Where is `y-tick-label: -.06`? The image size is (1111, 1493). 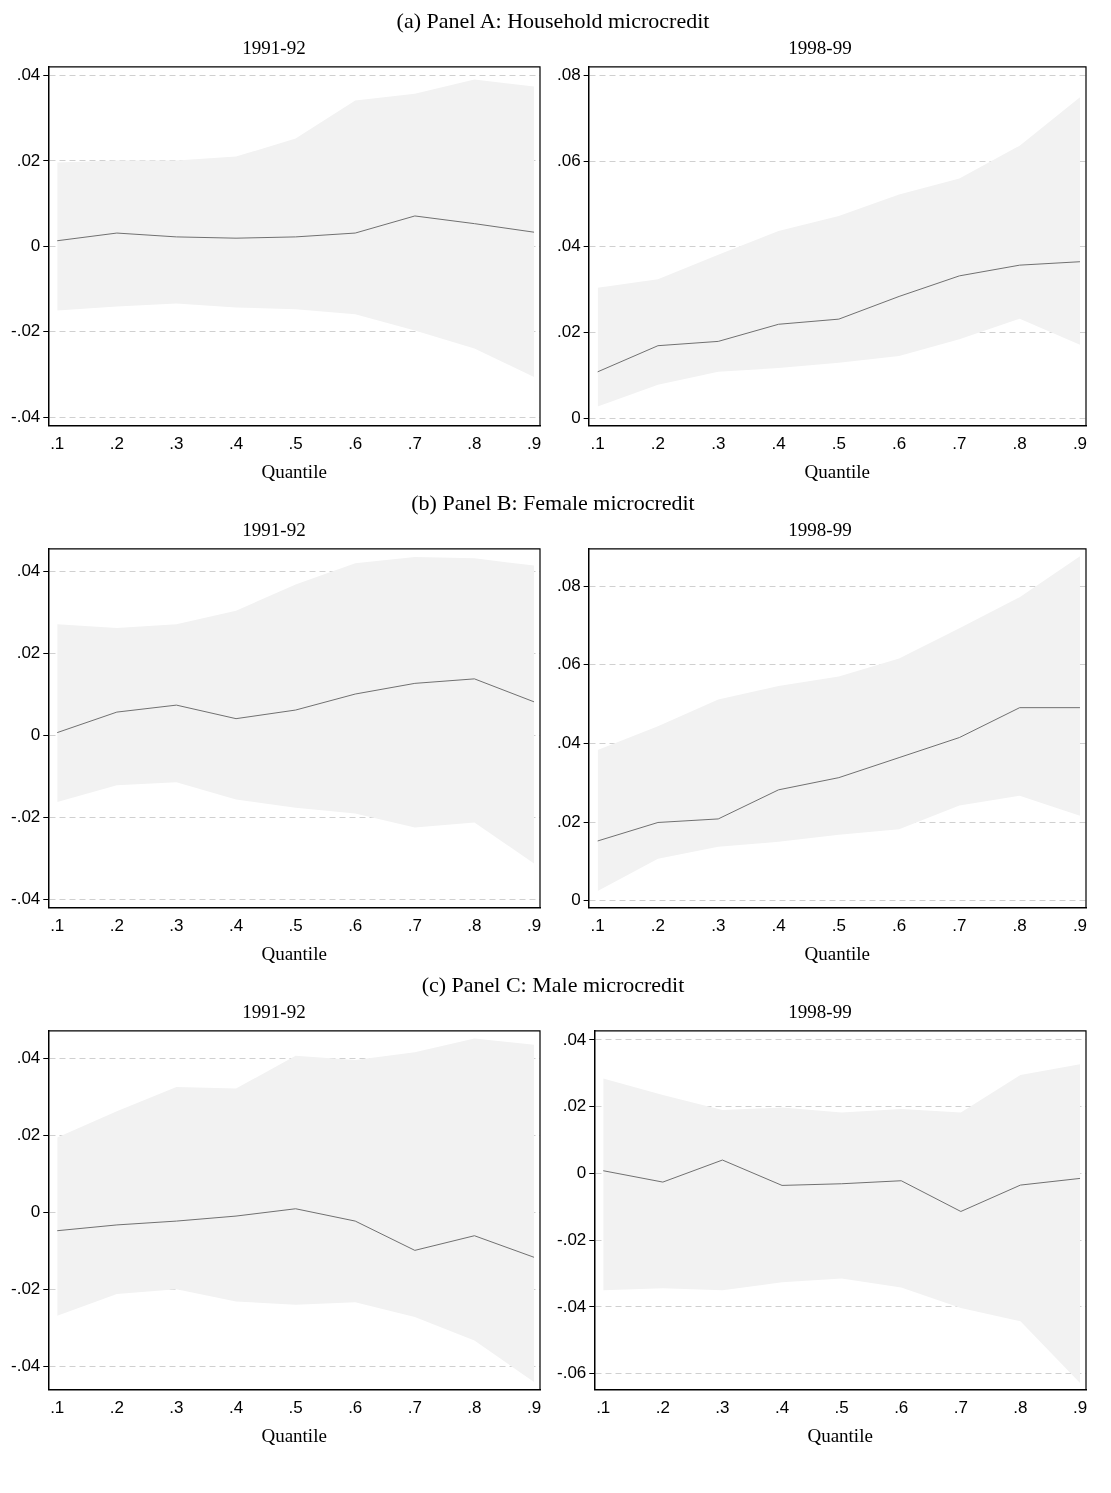 y-tick-label: -.06 is located at coordinates (572, 1373).